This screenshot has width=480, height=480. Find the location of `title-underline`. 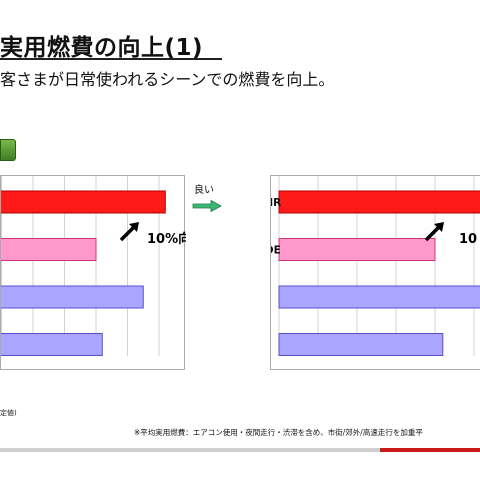

title-underline is located at coordinates (111, 59).